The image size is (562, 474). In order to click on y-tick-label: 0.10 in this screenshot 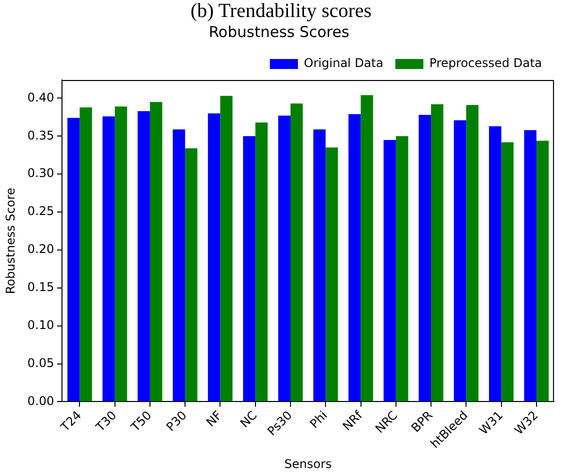, I will do `click(40, 325)`.